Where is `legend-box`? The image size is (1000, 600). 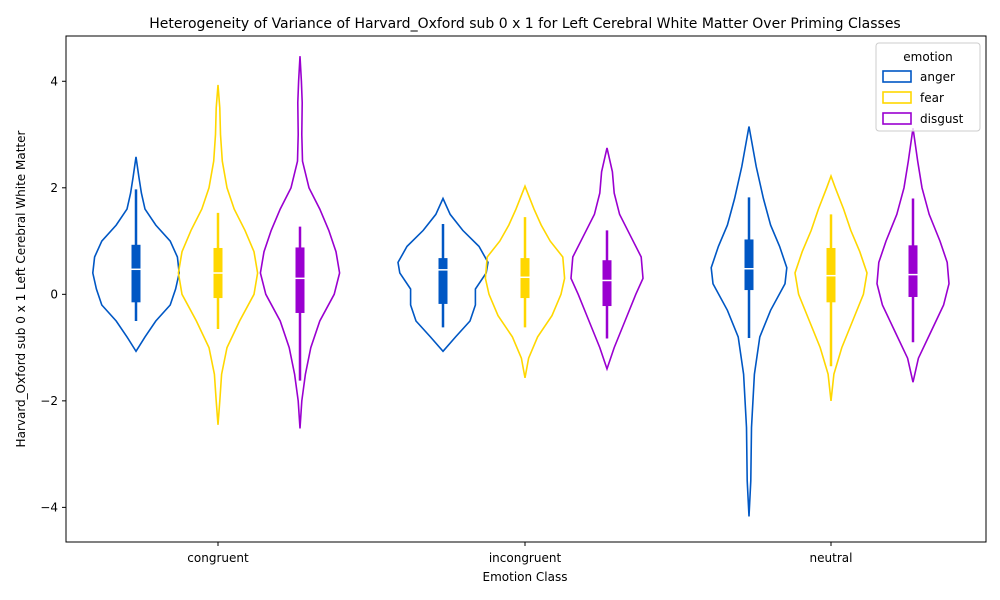
legend-box is located at coordinates (928, 87).